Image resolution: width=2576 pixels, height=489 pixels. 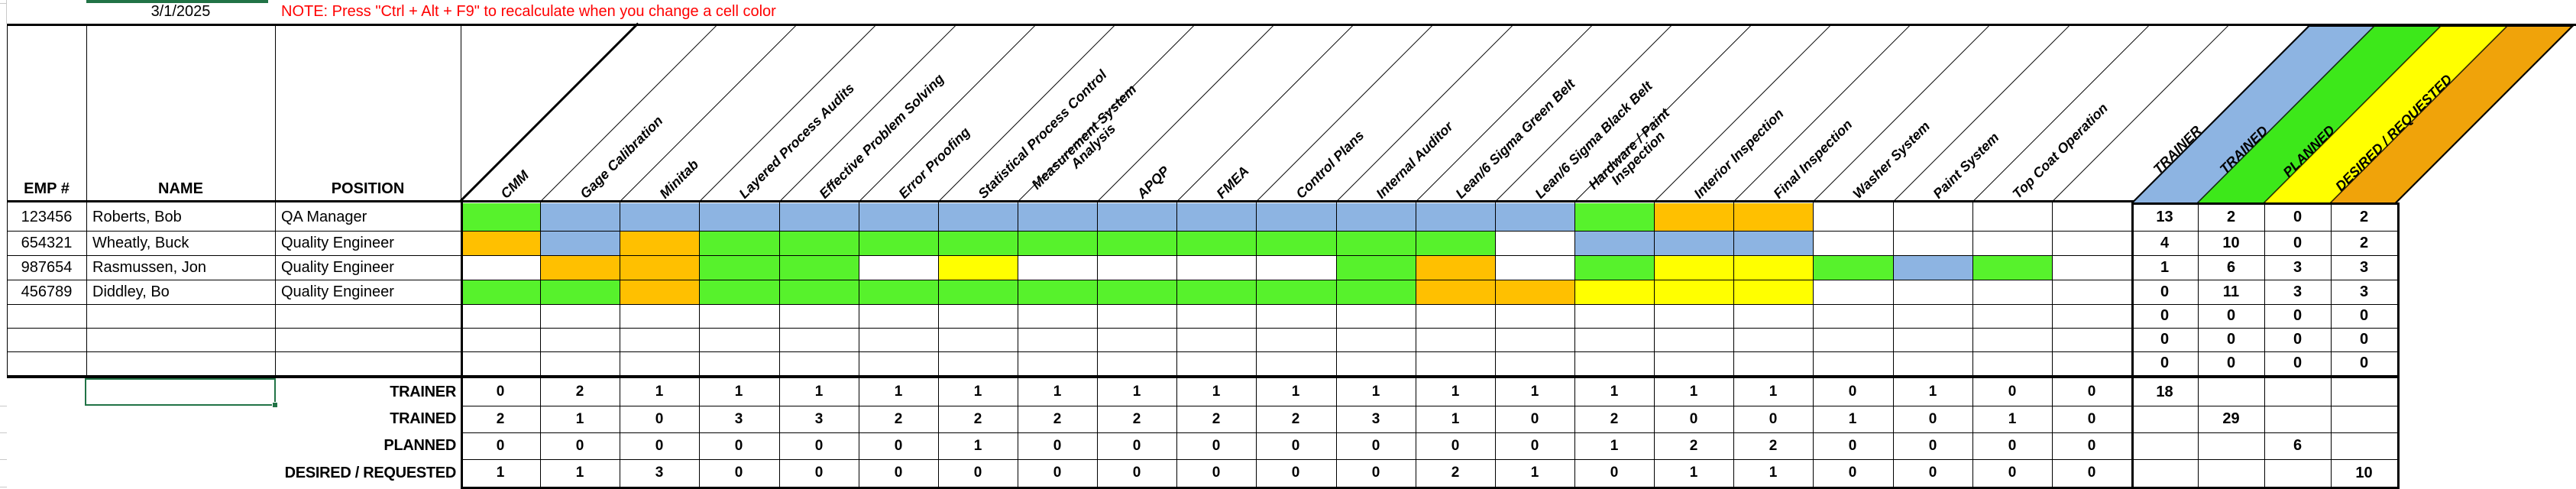 I want to click on employee-name-cell: Diddley, Bo, so click(x=131, y=291).